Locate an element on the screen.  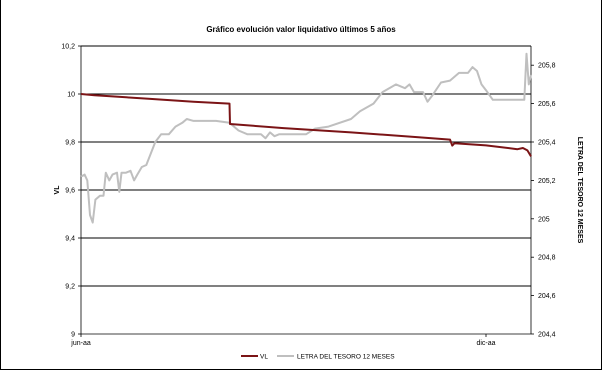
legend: VL LETRA DEL TESORO 12 MESES is located at coordinates (318, 357).